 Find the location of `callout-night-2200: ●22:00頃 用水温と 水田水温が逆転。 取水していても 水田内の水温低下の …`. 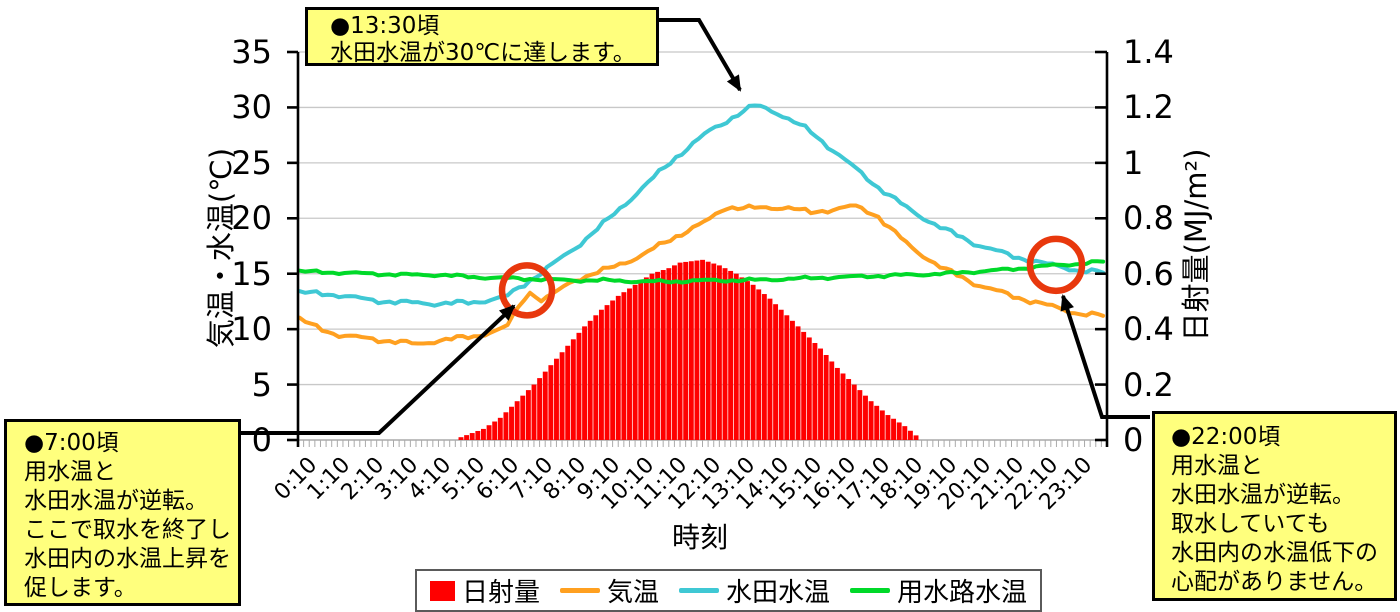

callout-night-2200: ●22:00頃 用水温と 水田水温が逆転。 取水していても 水田内の水温低下の … is located at coordinates (1274, 506).